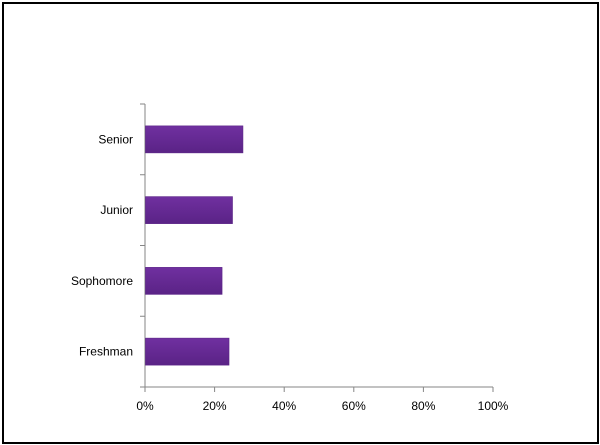 The image size is (600, 445). I want to click on bar-junior, so click(189, 210).